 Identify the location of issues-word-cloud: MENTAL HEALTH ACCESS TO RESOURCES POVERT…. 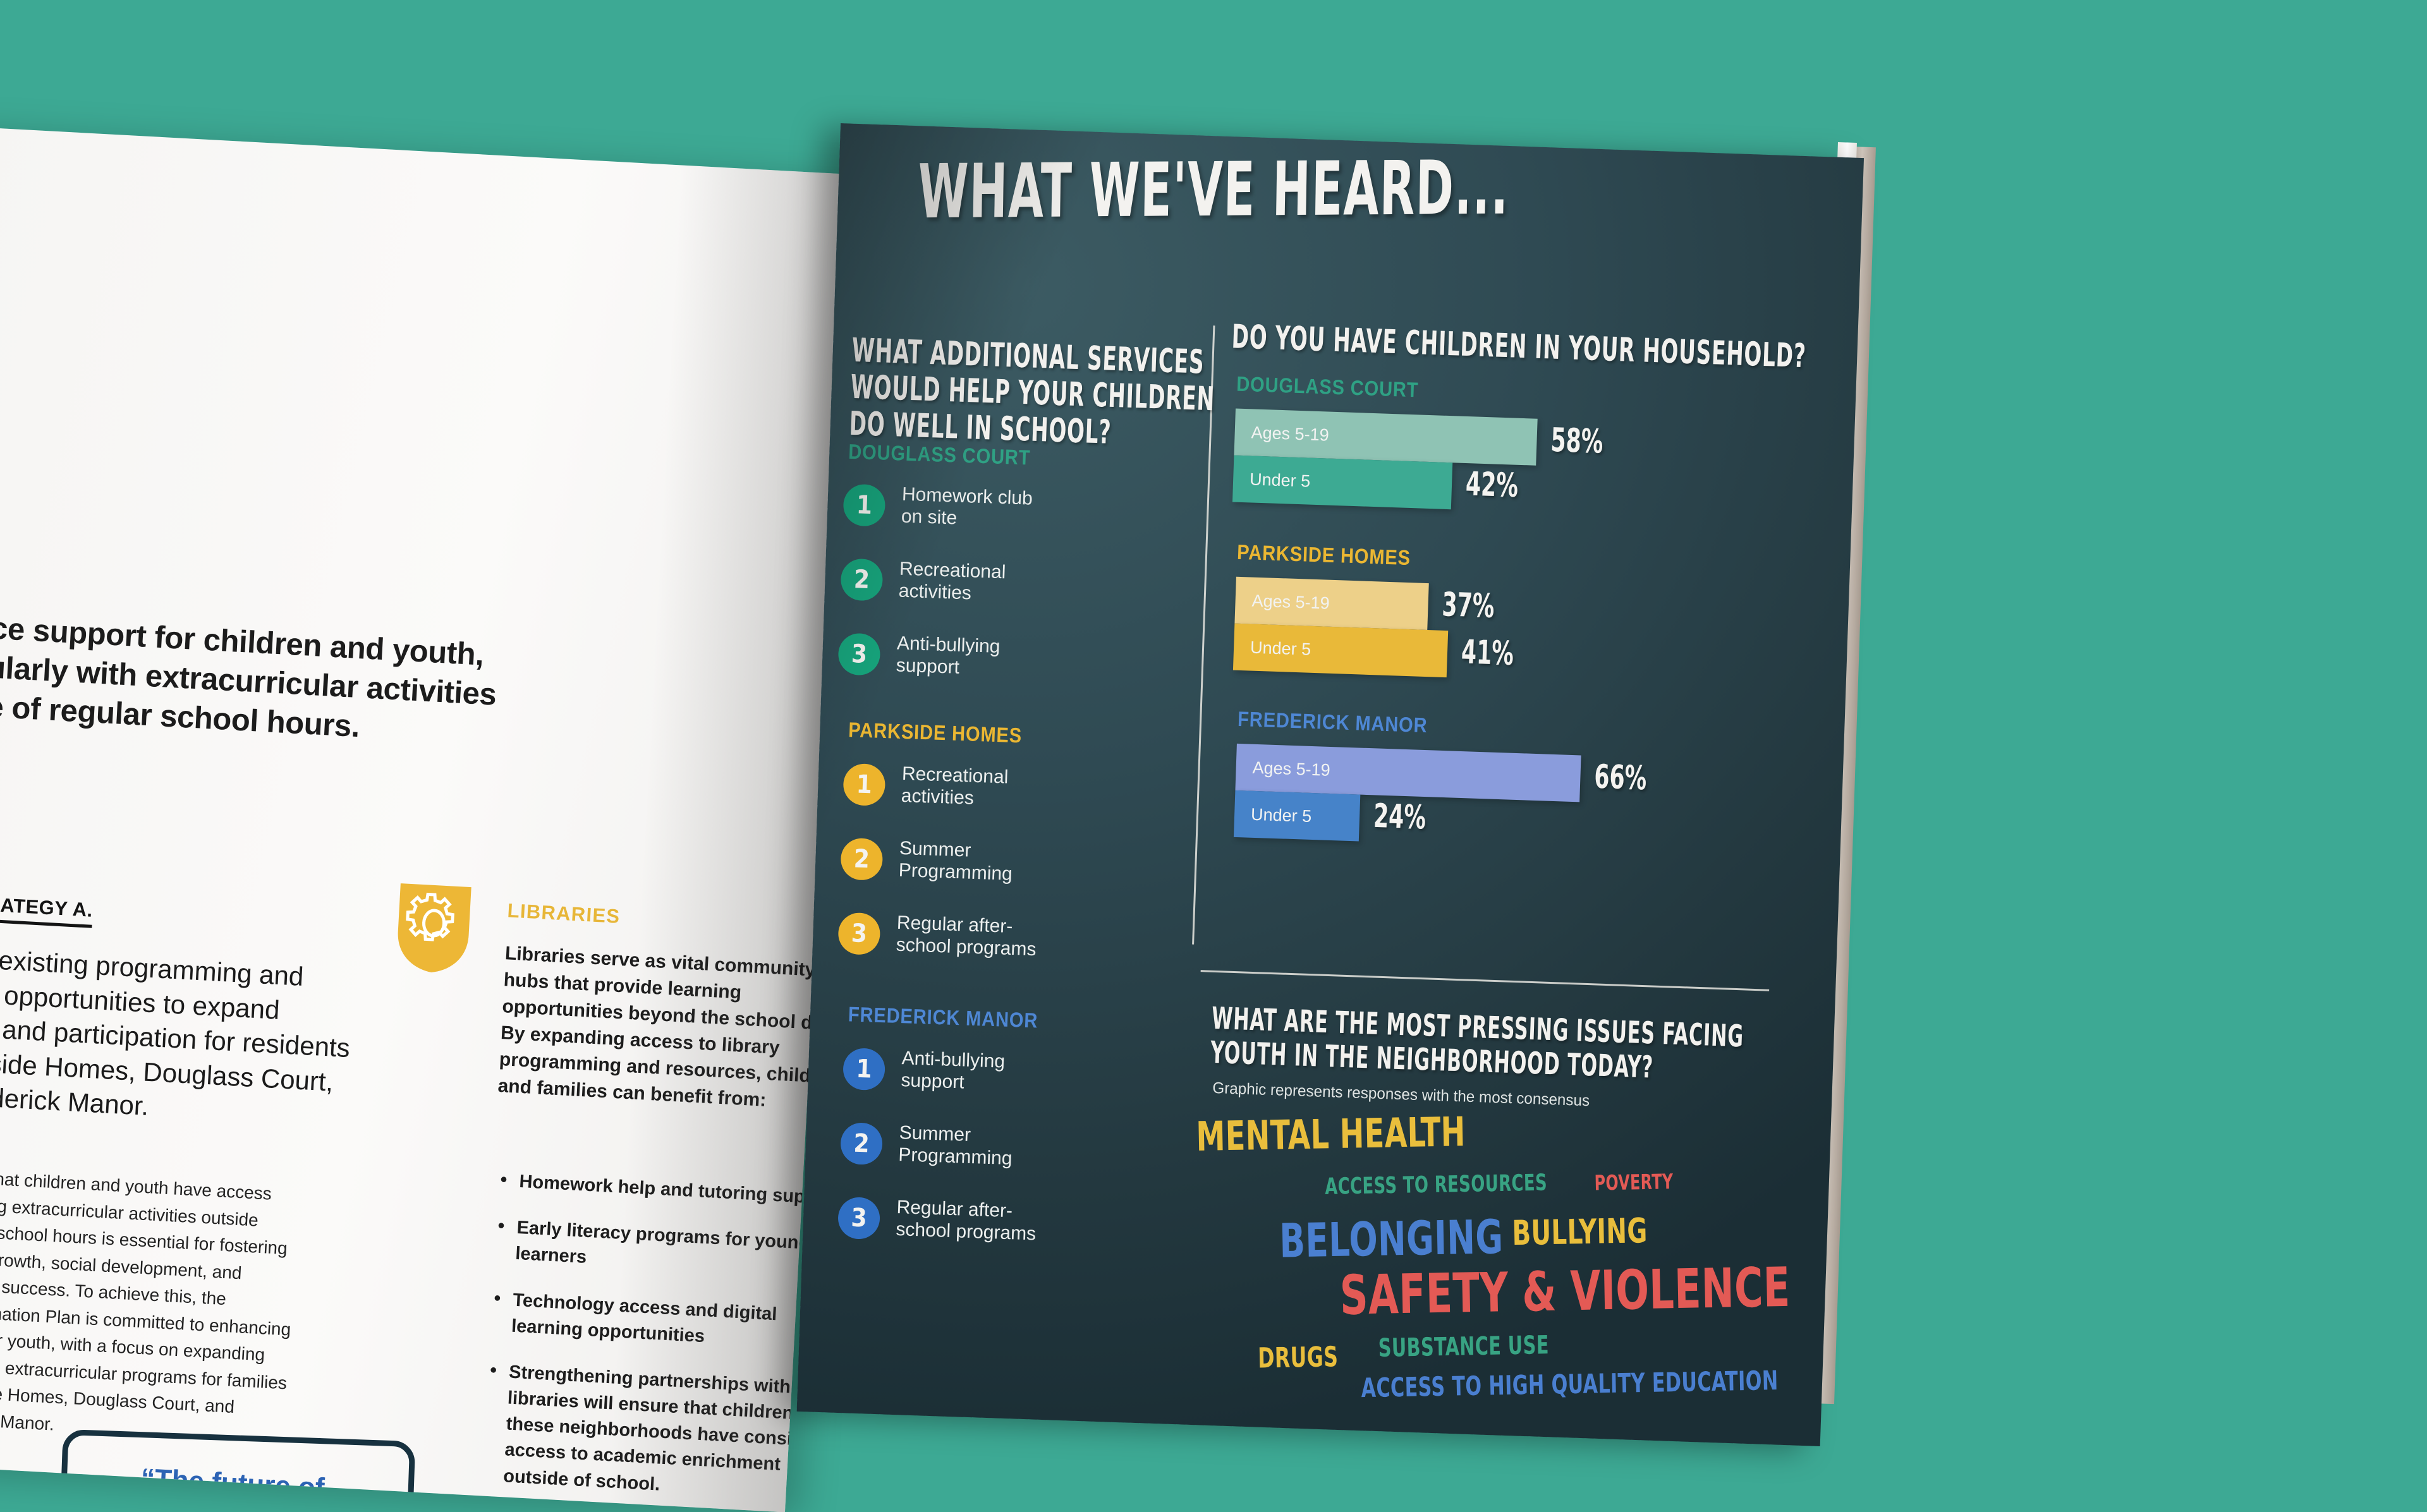
(1490, 1268).